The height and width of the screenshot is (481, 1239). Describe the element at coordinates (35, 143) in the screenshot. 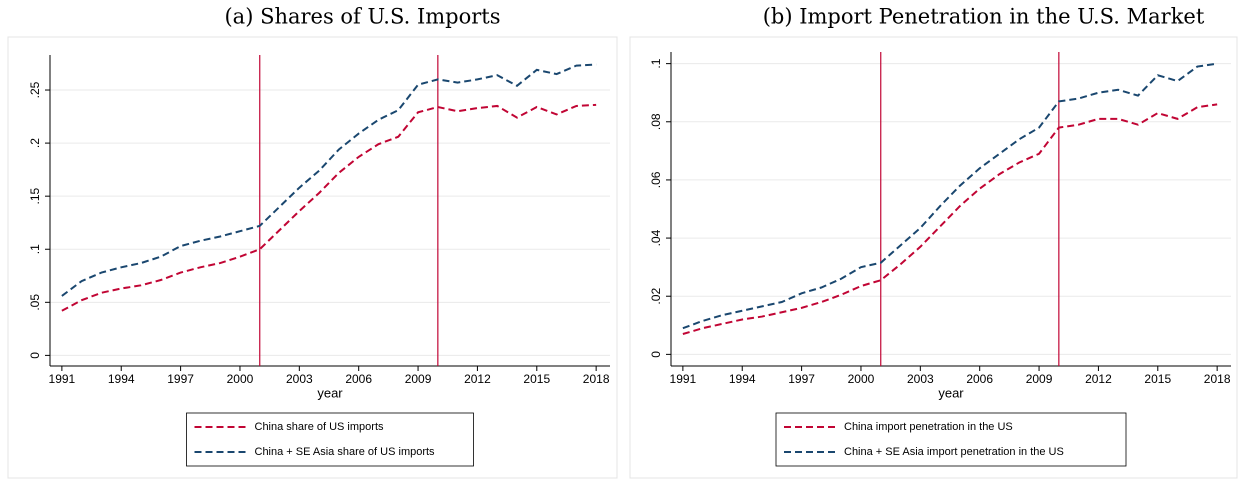

I see `y-tick-label: .2` at that location.